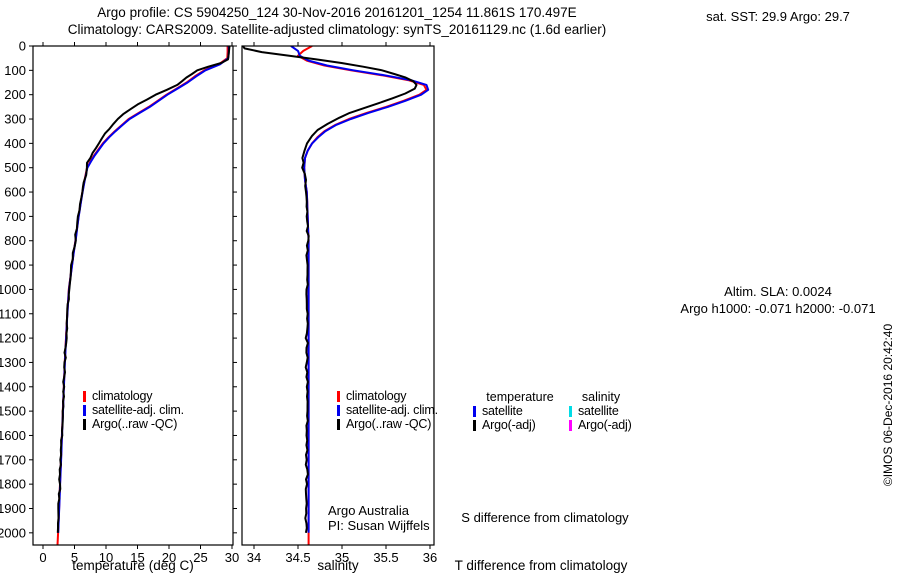 This screenshot has width=900, height=580. What do you see at coordinates (297, 557) in the screenshot?
I see `svg-text: 34.5` at bounding box center [297, 557].